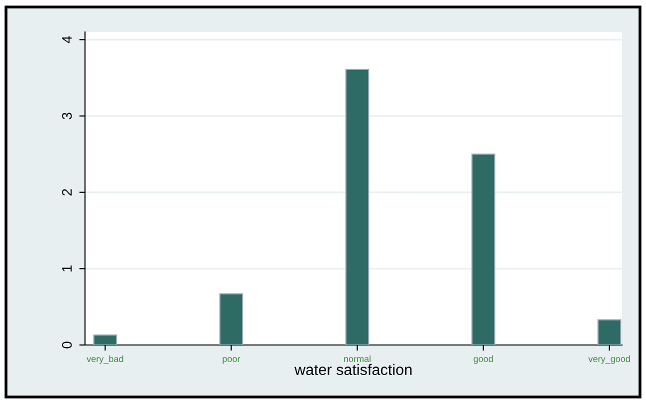 Image resolution: width=646 pixels, height=403 pixels. I want to click on y-tick-label: 4, so click(67, 40).